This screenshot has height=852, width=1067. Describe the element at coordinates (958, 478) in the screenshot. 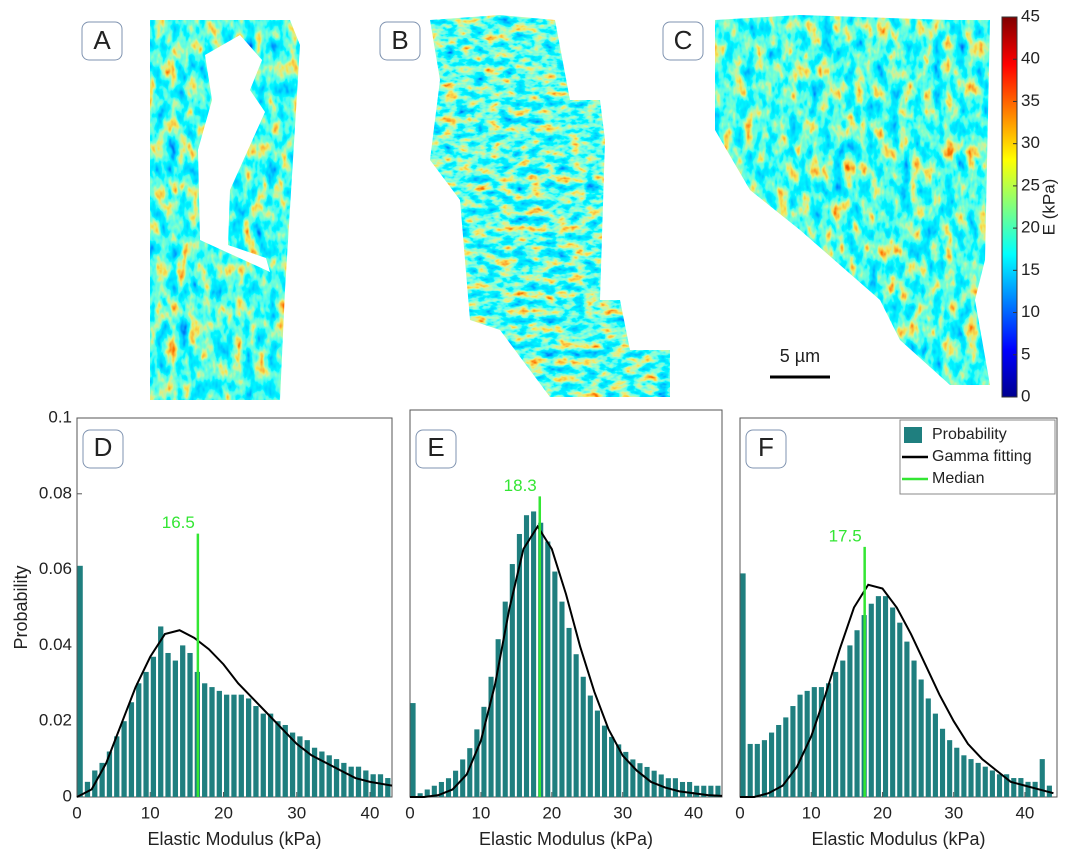

I see `legend-label: Median` at that location.